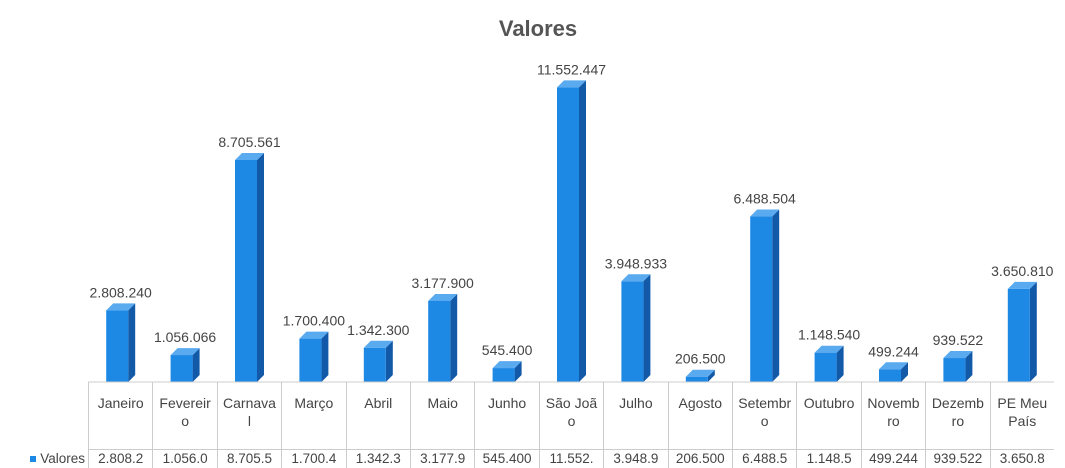 Image resolution: width=1065 pixels, height=468 pixels. Describe the element at coordinates (377, 459) in the screenshot. I see `table-value: 1.342.3` at that location.